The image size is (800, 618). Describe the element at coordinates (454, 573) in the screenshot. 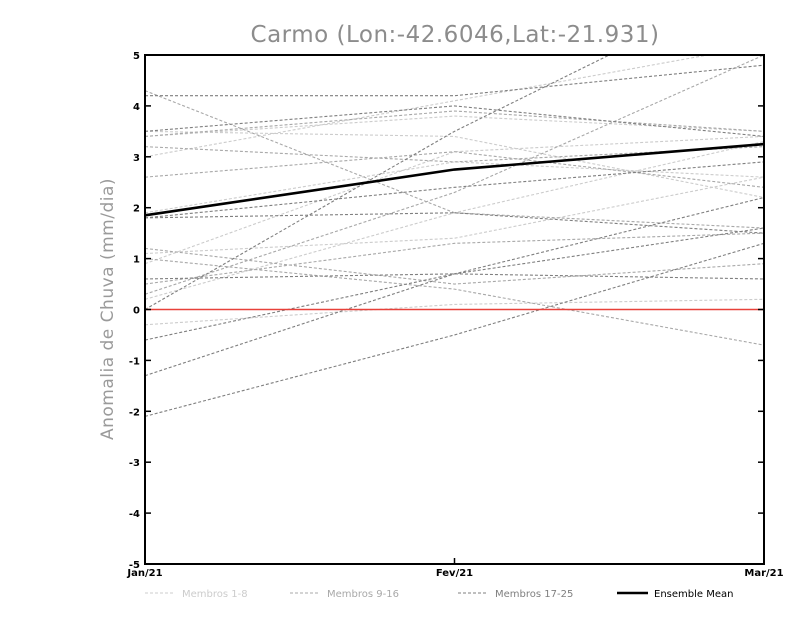

I see `x-tick-label: Fev/21` at that location.